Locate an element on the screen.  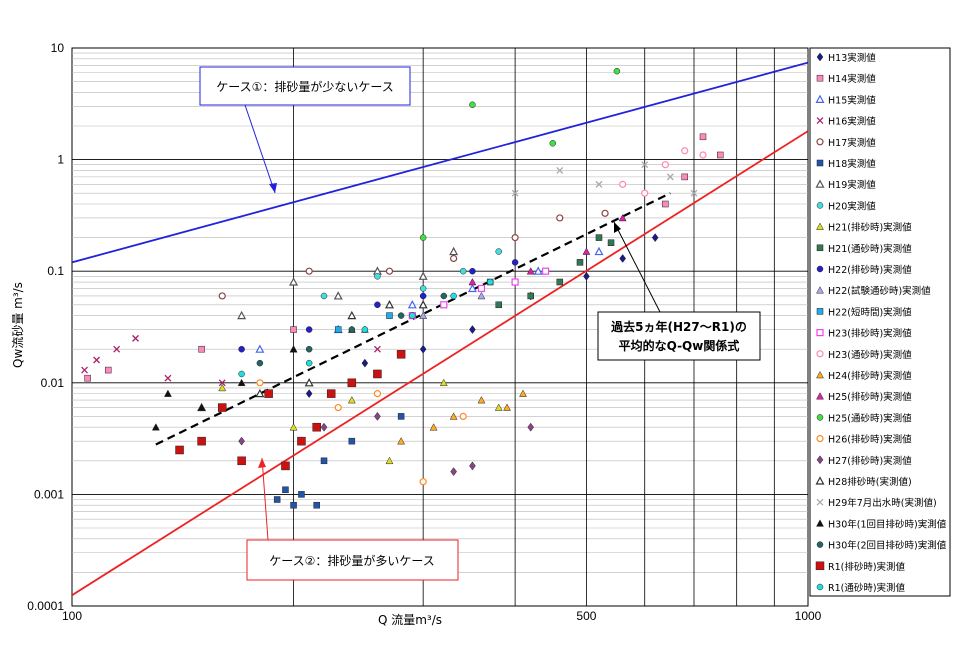
legend-label: H25(排砂時)実測値 is located at coordinates (870, 397).